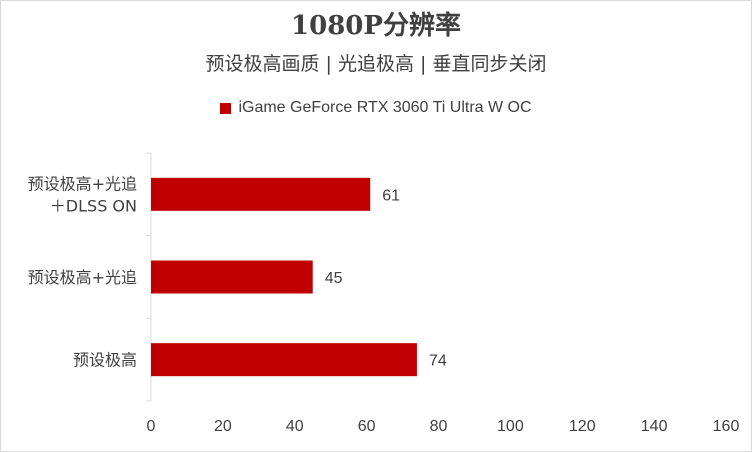 The width and height of the screenshot is (752, 452). What do you see at coordinates (439, 426) in the screenshot?
I see `x-tick-label: 80` at bounding box center [439, 426].